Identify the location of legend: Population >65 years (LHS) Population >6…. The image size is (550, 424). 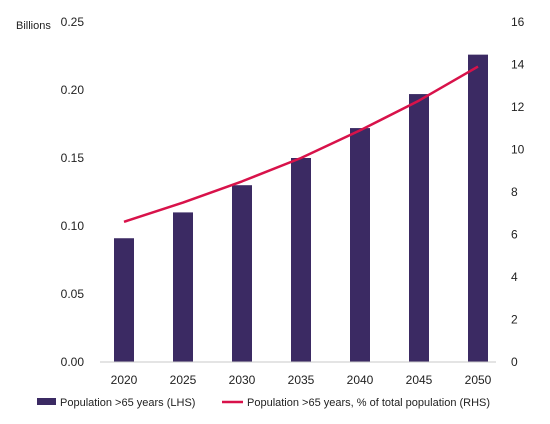
(263, 403).